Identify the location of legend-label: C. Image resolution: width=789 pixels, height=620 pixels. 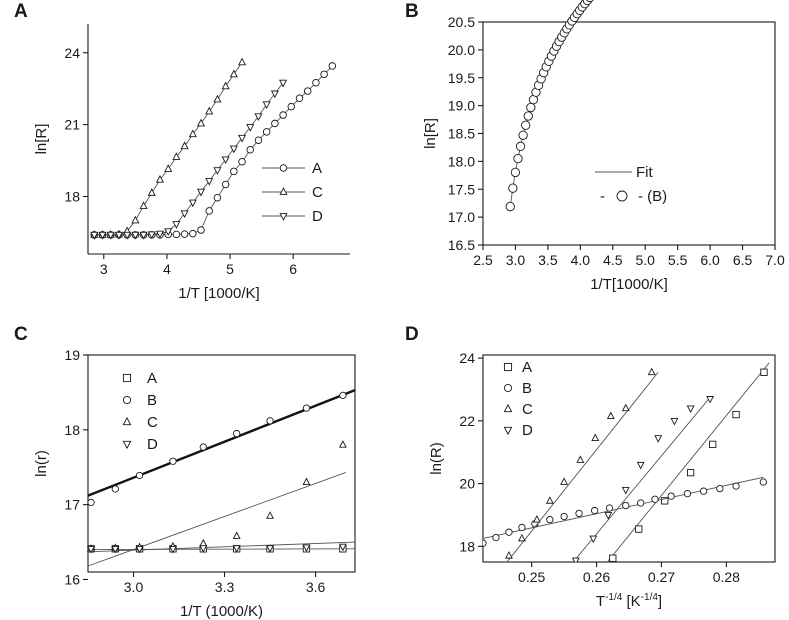
(317, 192).